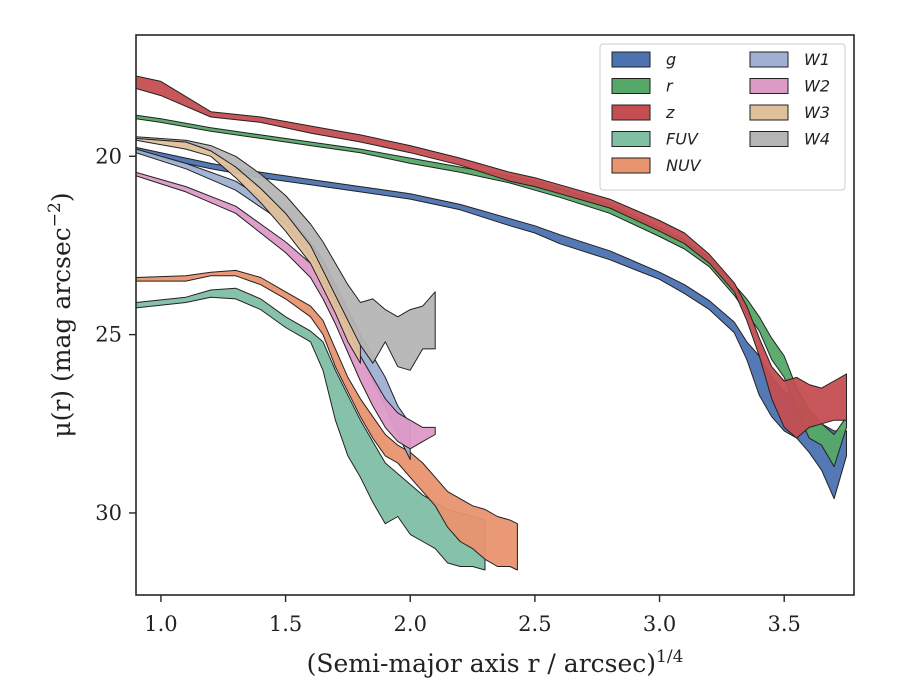 This screenshot has width=900, height=700. Describe the element at coordinates (817, 139) in the screenshot. I see `legend-label-w4: W4` at that location.